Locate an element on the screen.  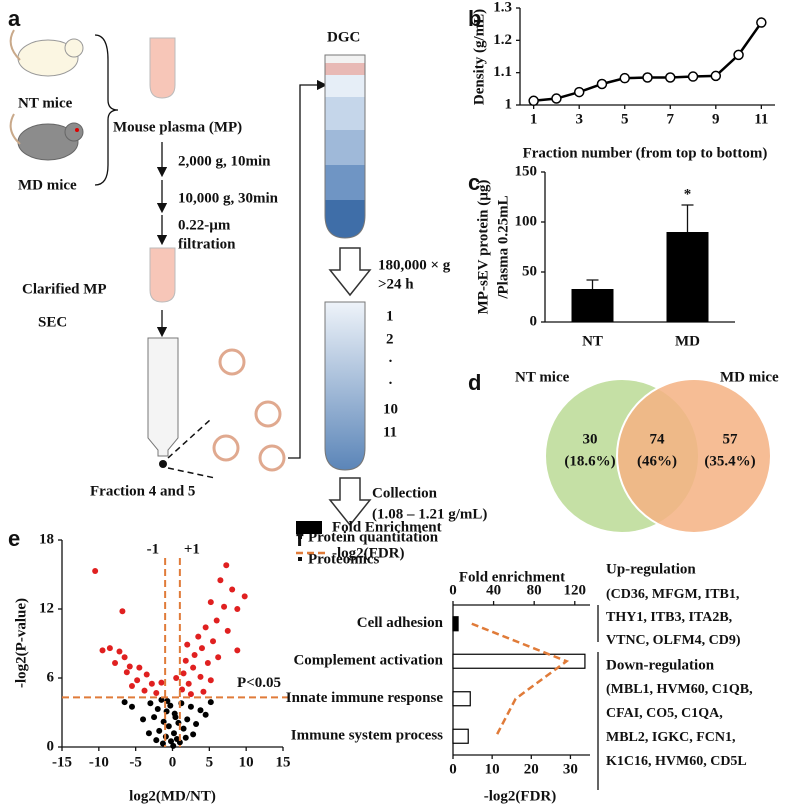
x-tick-label: MD is located at coordinates (687, 341).